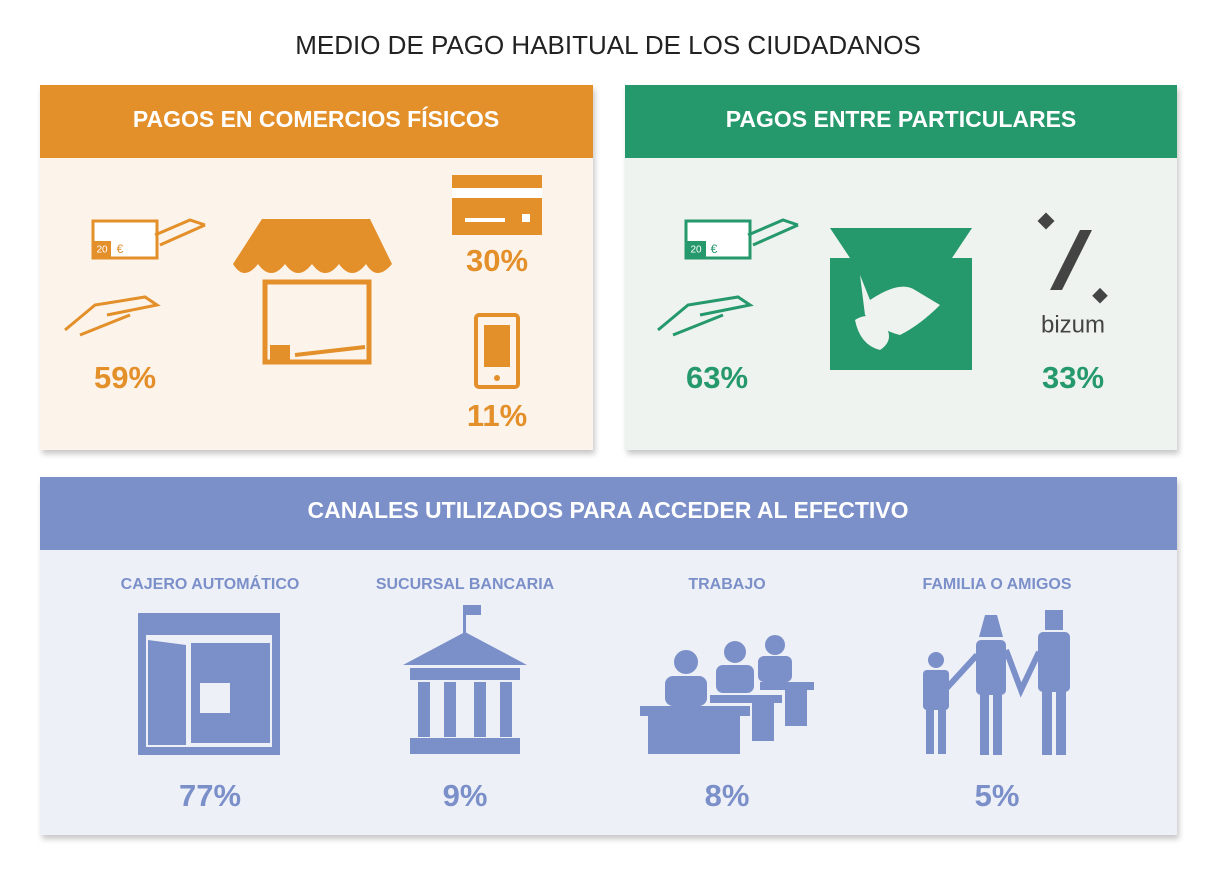 This screenshot has width=1216, height=876. Describe the element at coordinates (312, 292) in the screenshot. I see `store-icon` at that location.